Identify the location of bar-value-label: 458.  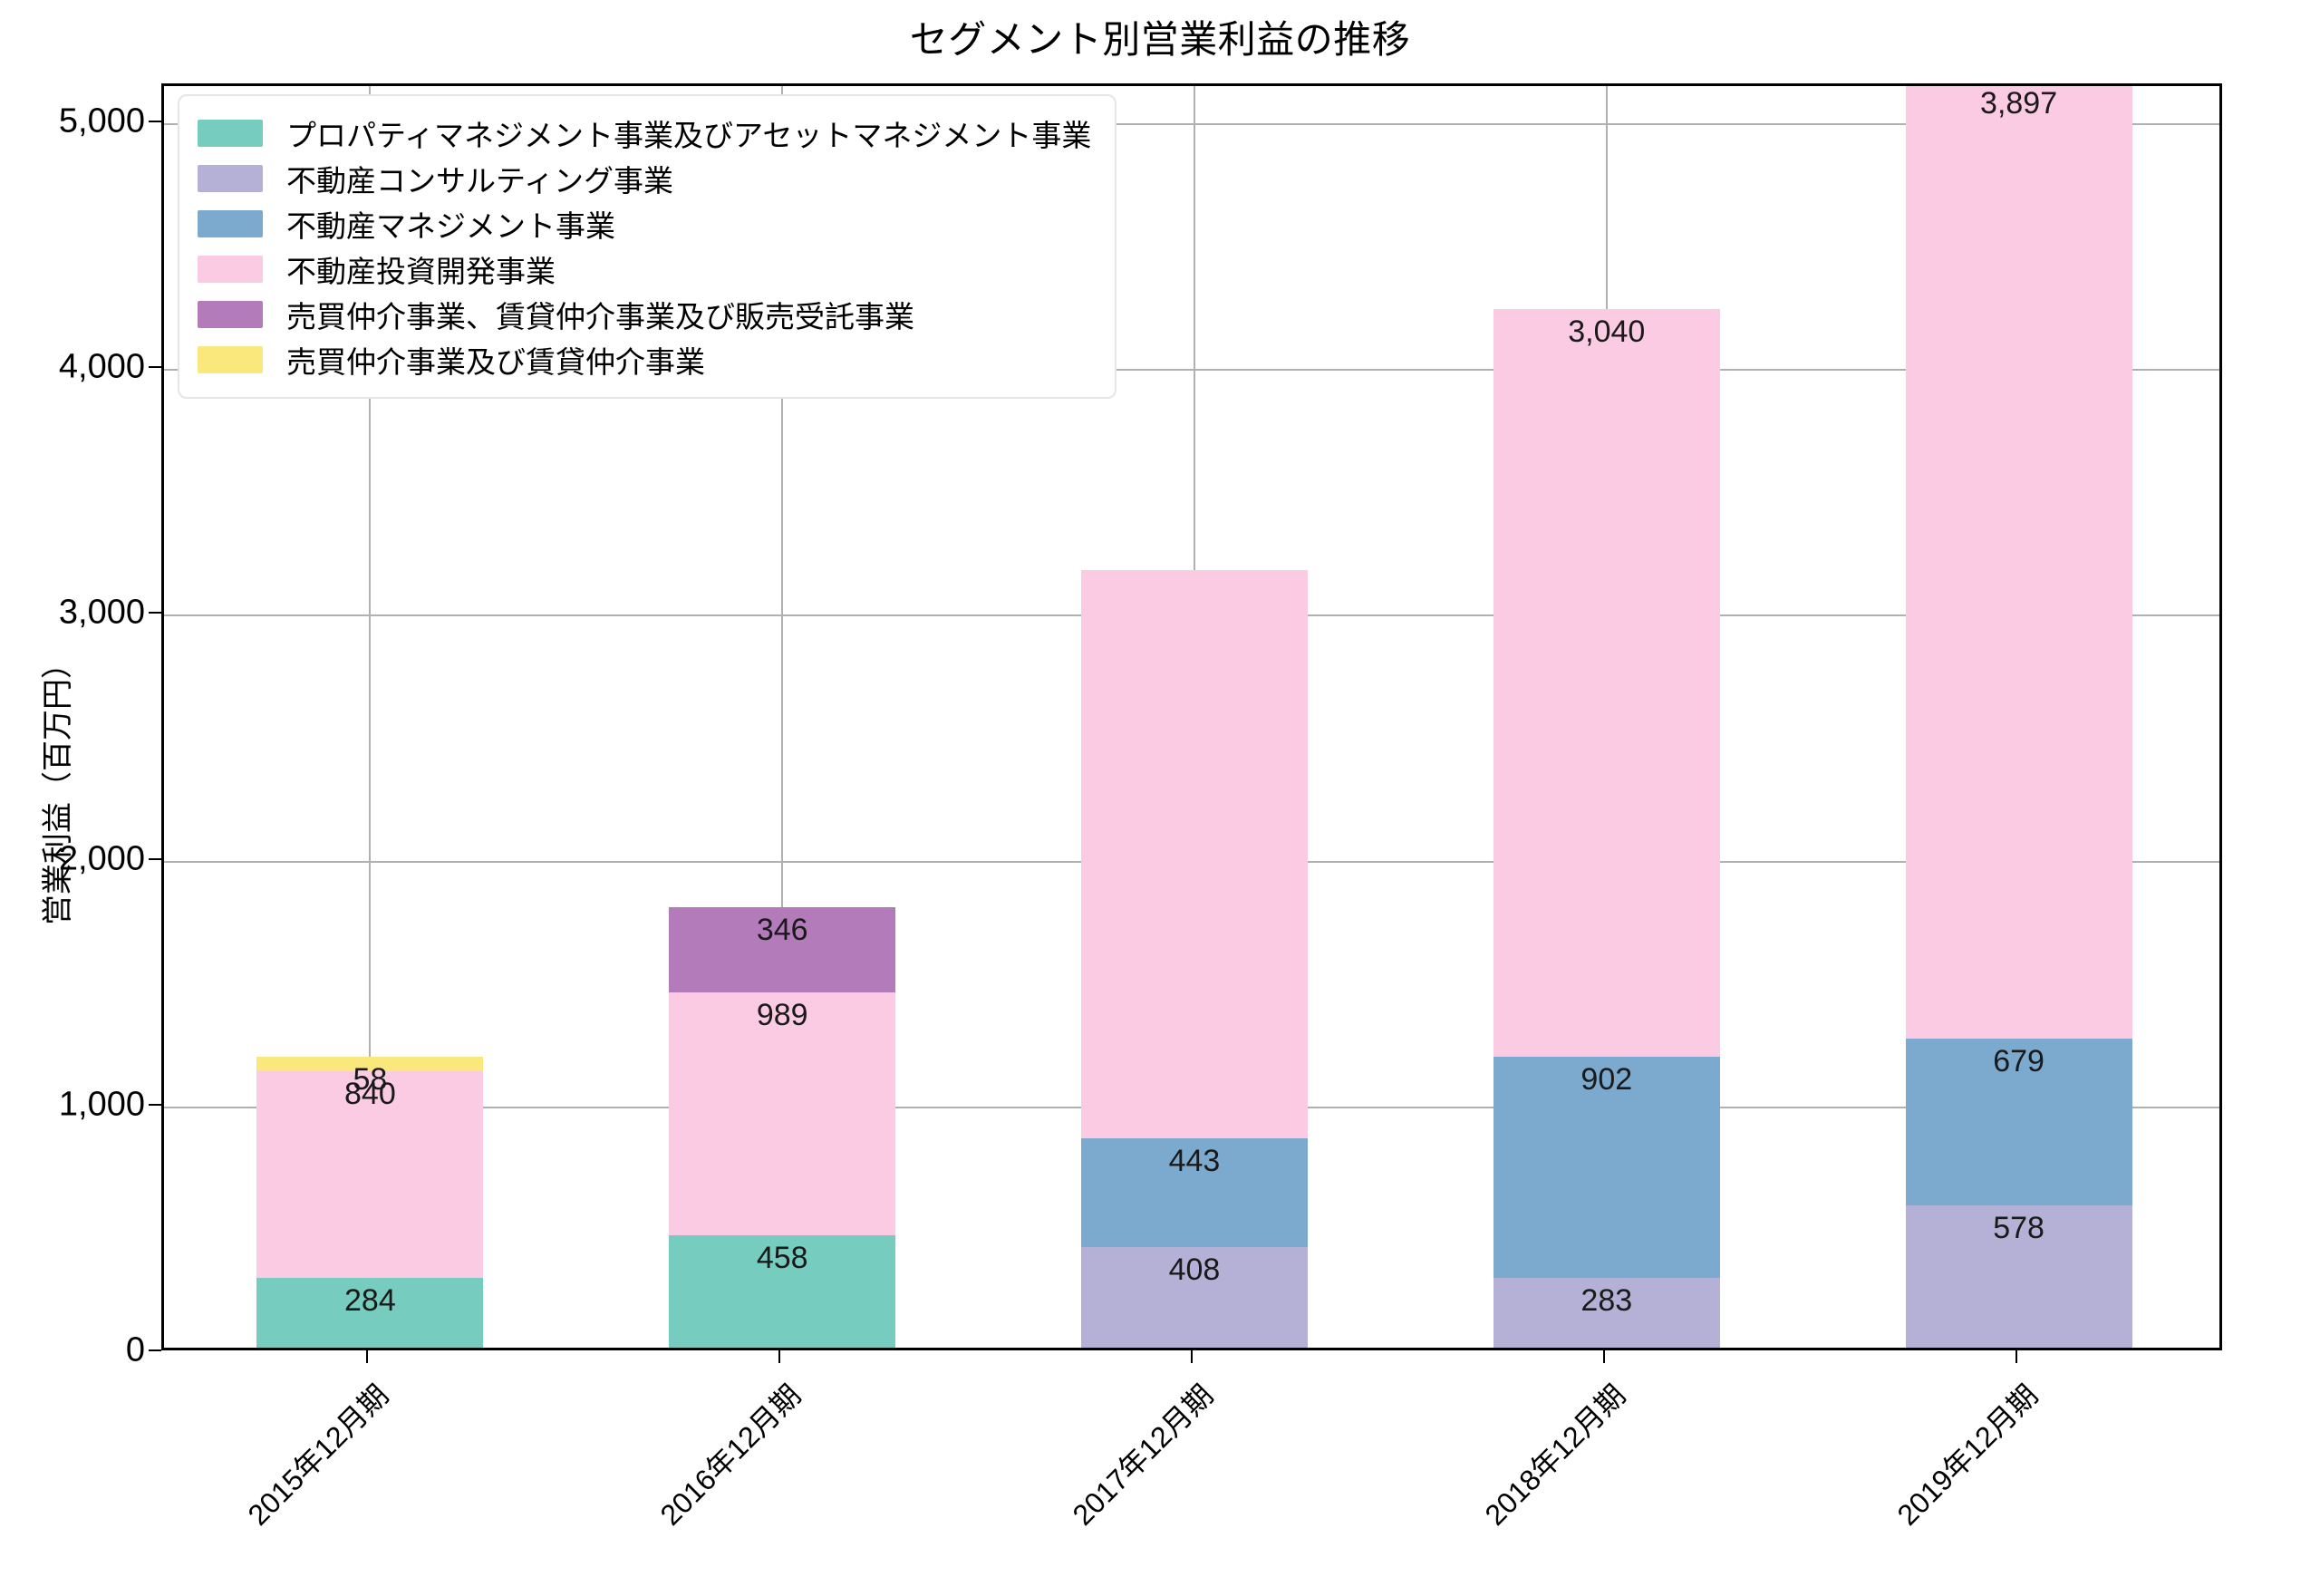
(782, 1257).